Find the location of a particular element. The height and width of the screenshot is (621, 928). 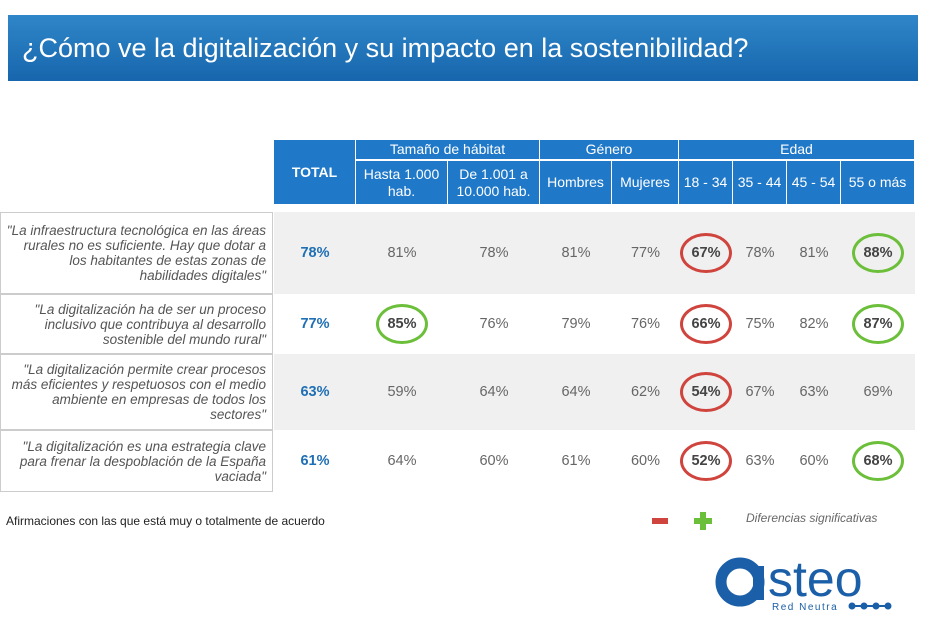

cell-value: 54% is located at coordinates (706, 392).